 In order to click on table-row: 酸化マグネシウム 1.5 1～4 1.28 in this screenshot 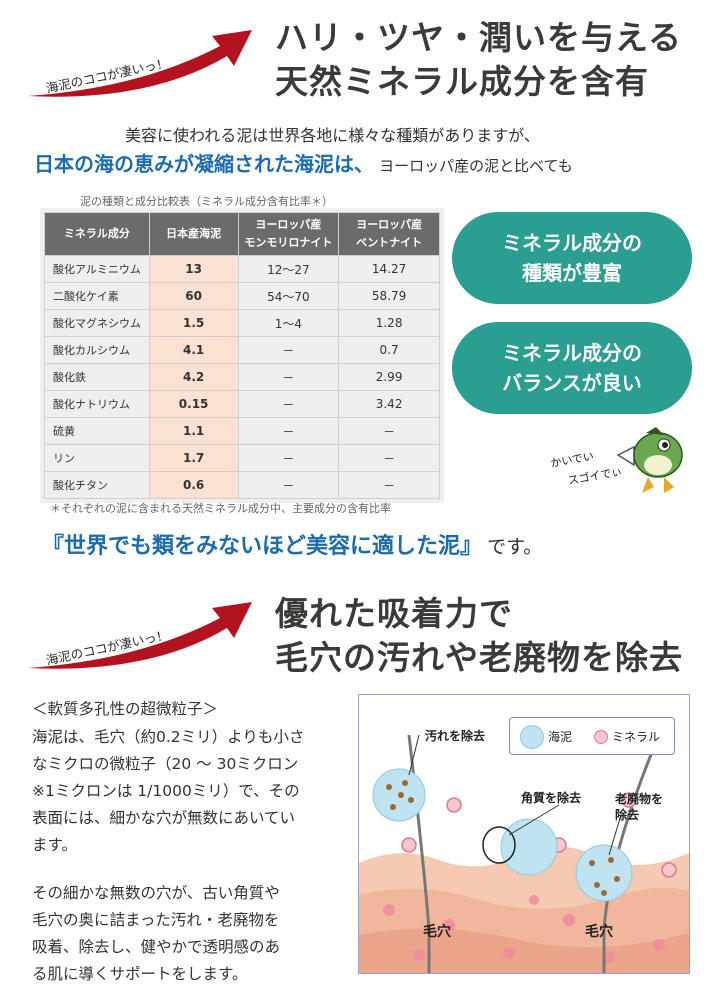, I will do `click(242, 323)`.